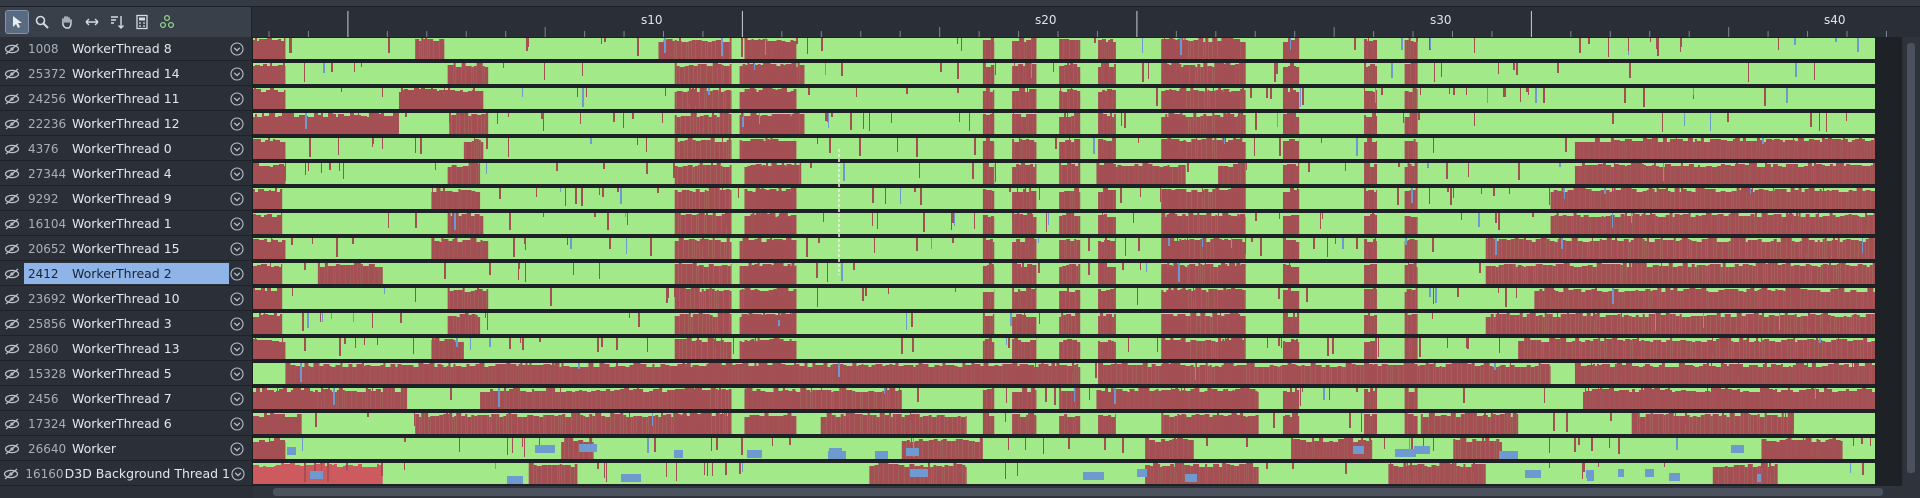 This screenshot has height=498, width=1920. Describe the element at coordinates (142, 22) in the screenshot. I see `calculator-button` at that location.